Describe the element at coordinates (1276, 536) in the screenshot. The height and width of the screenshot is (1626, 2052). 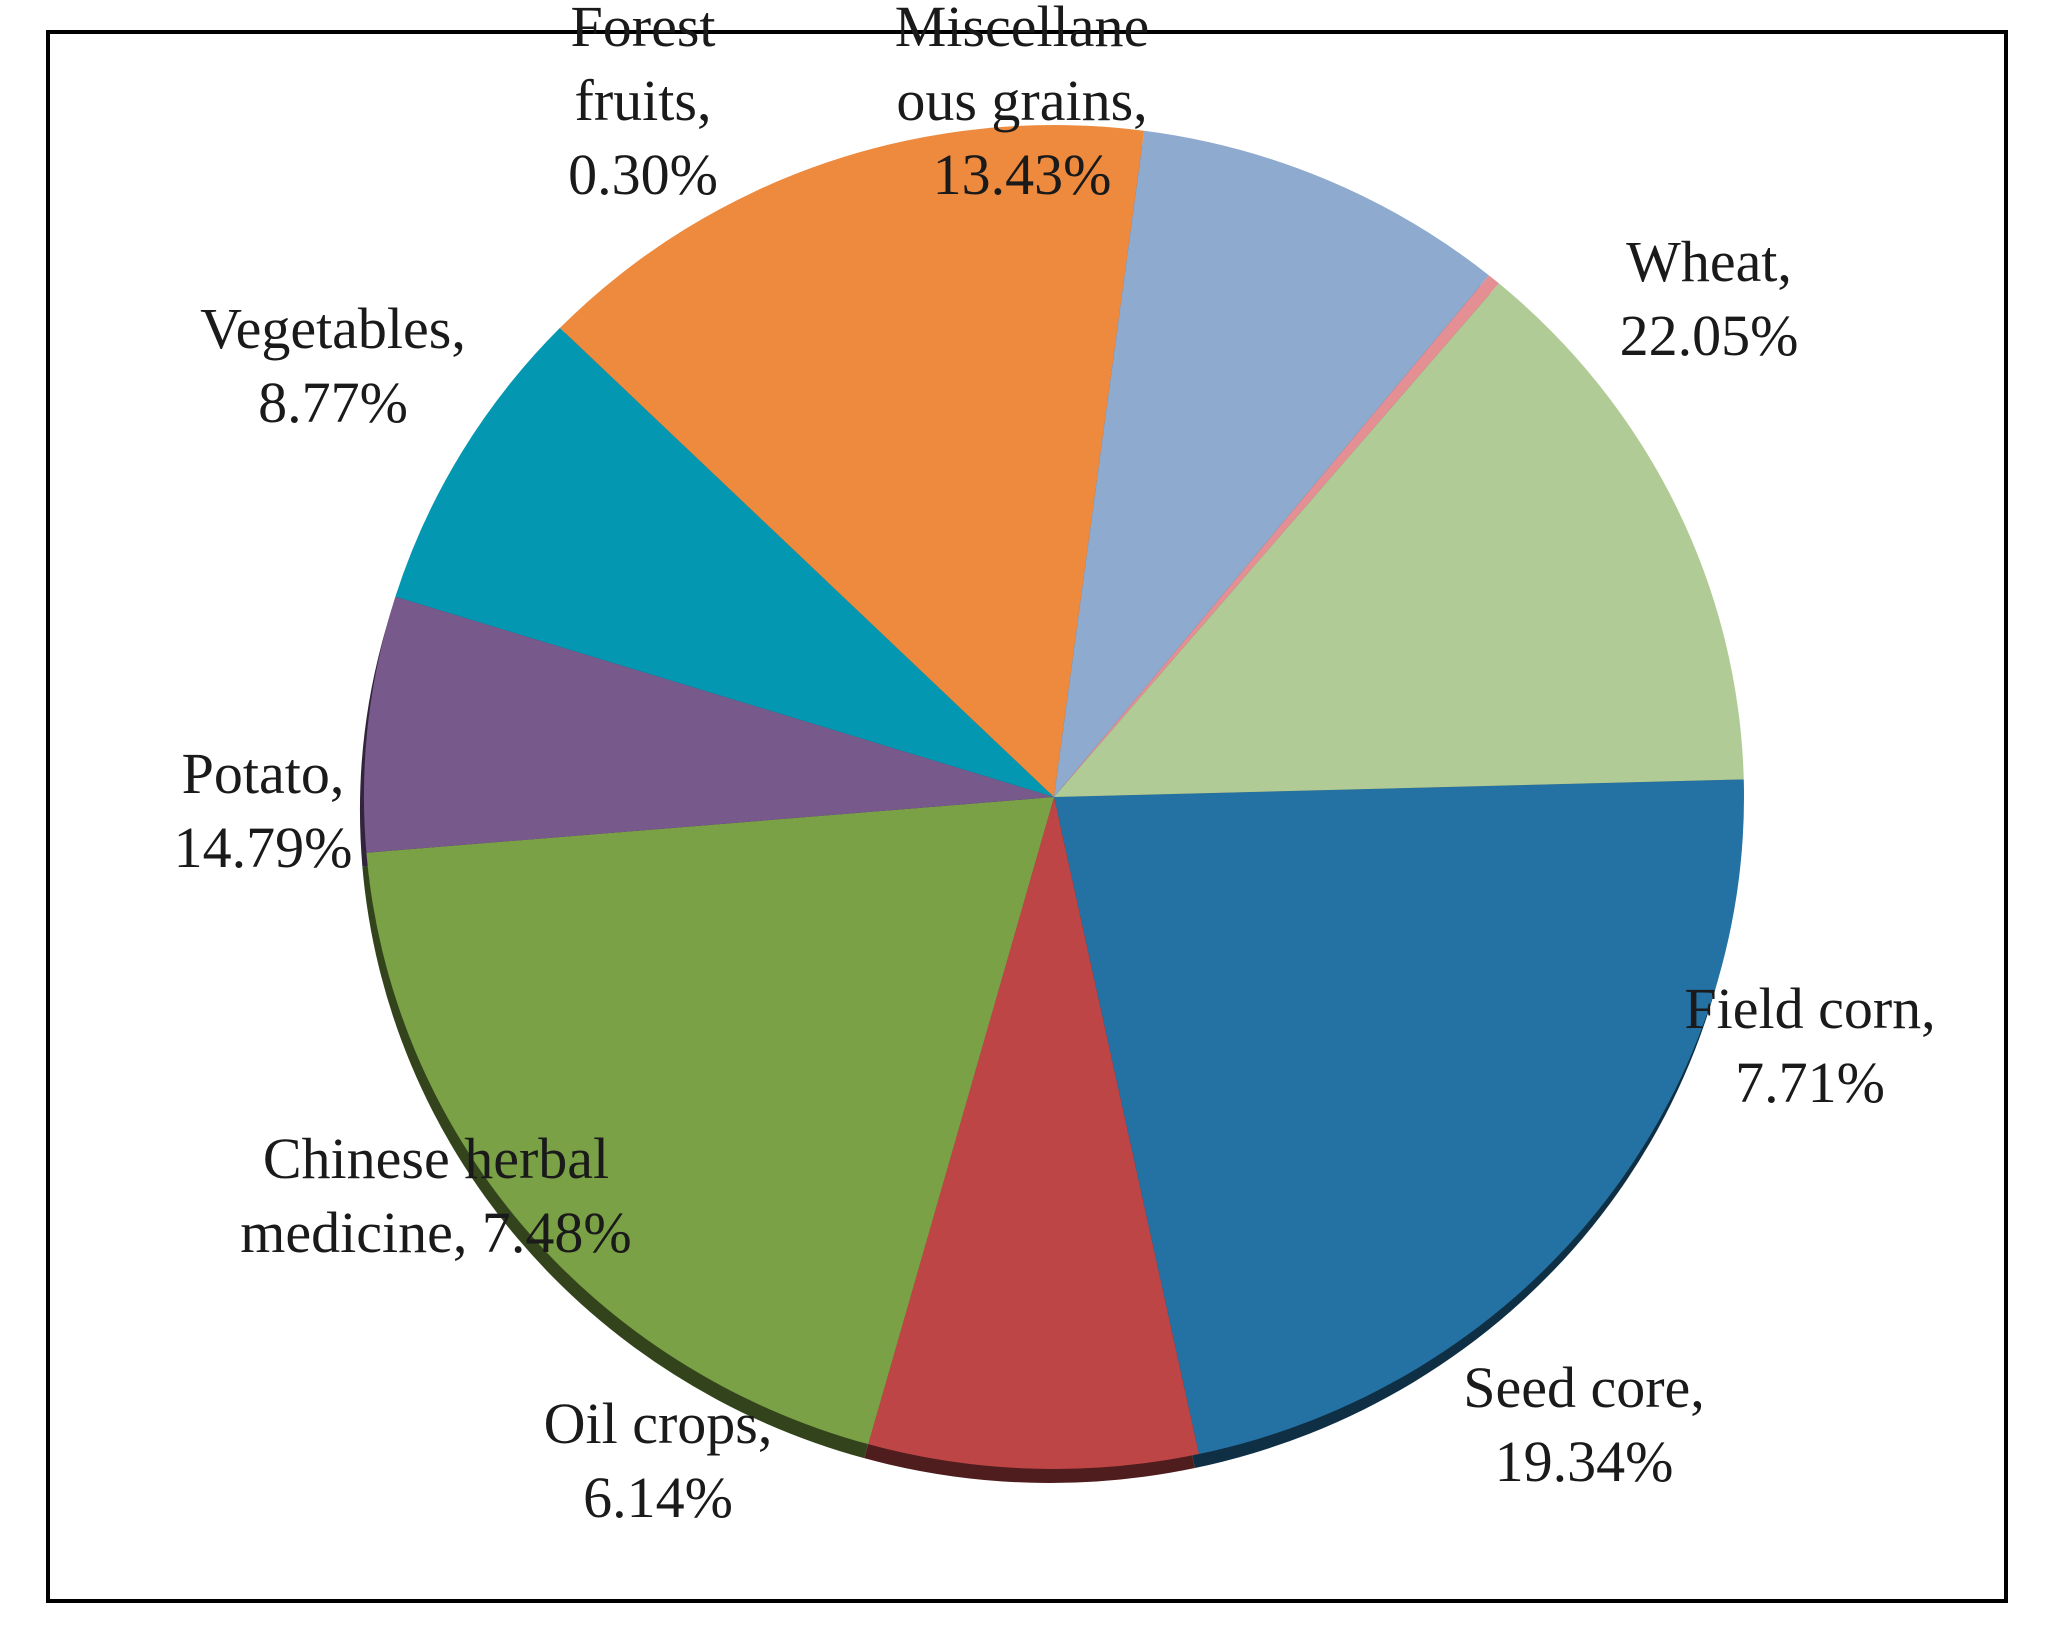
I see `pie-slice-forest-fruits` at that location.